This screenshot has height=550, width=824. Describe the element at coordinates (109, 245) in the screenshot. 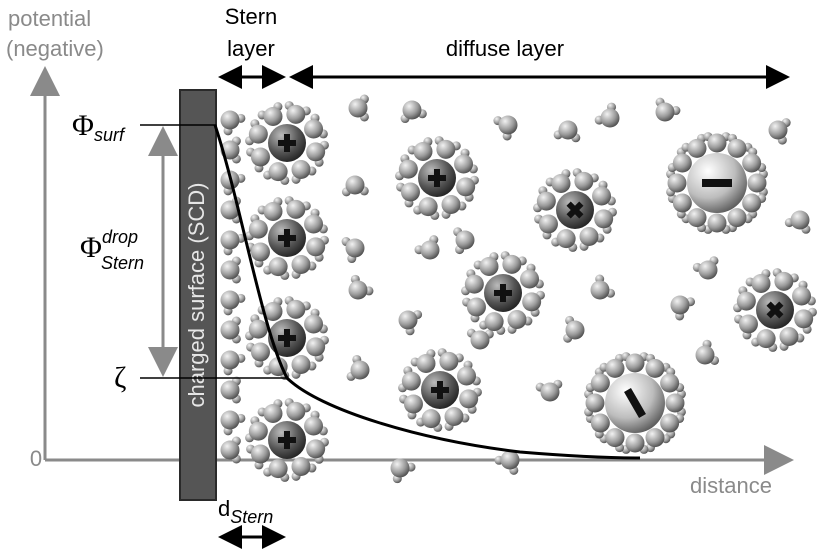

I see `phi-drop-label: Φdrop` at that location.